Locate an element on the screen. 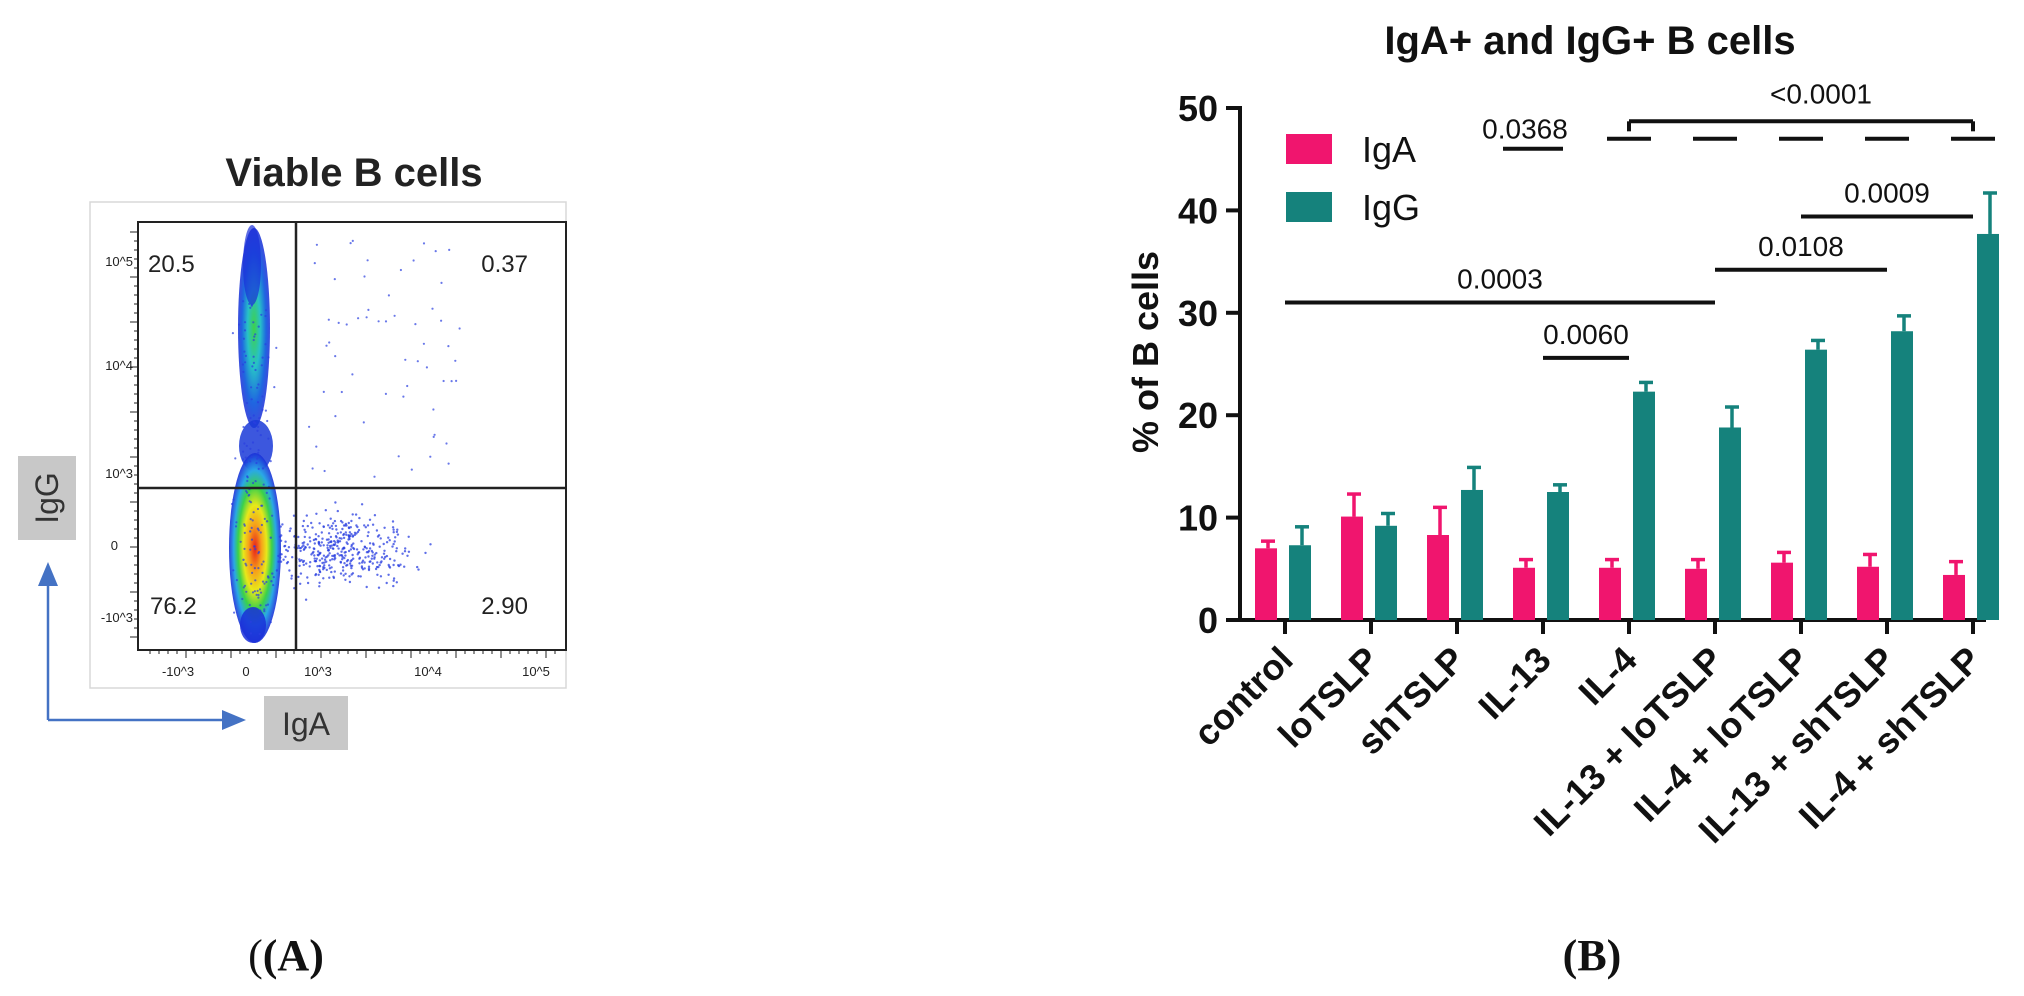 The image size is (2024, 996). panel-a-caption: ((A) is located at coordinates (286, 955).